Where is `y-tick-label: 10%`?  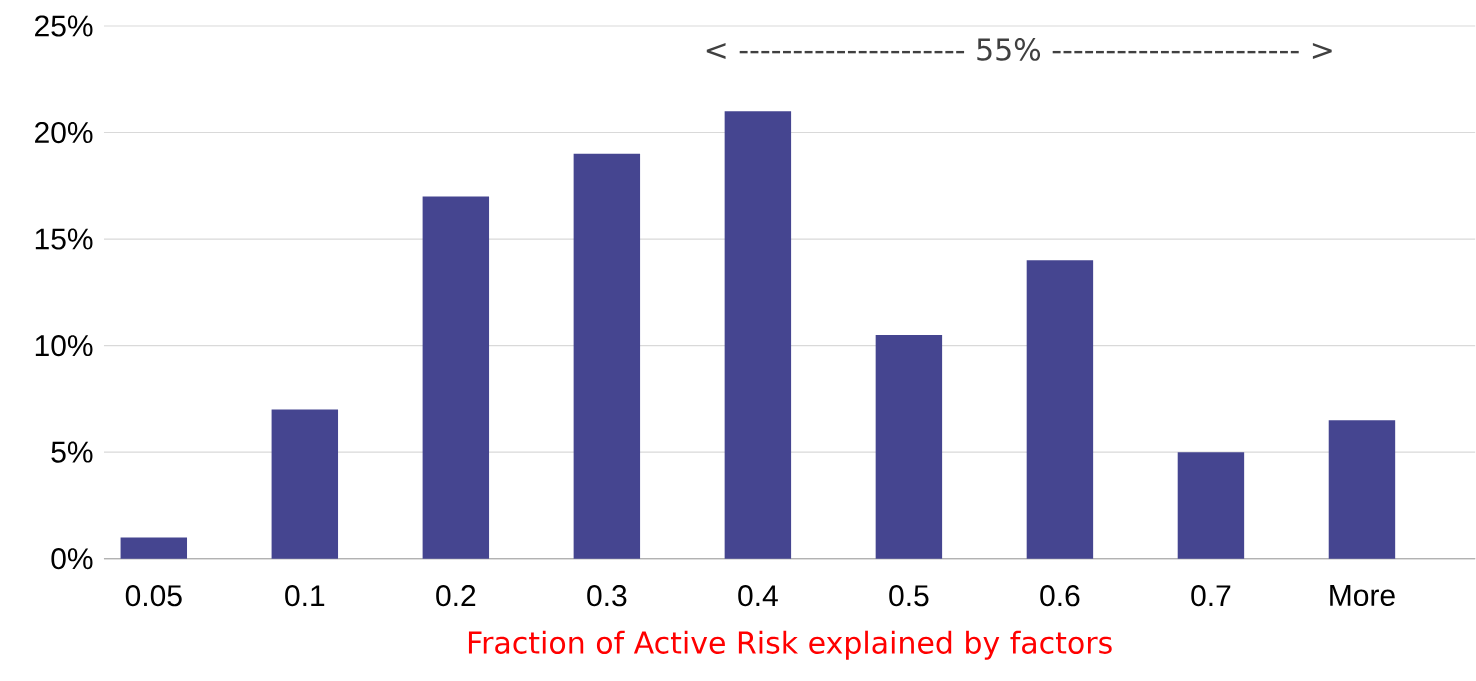
y-tick-label: 10% is located at coordinates (64, 346).